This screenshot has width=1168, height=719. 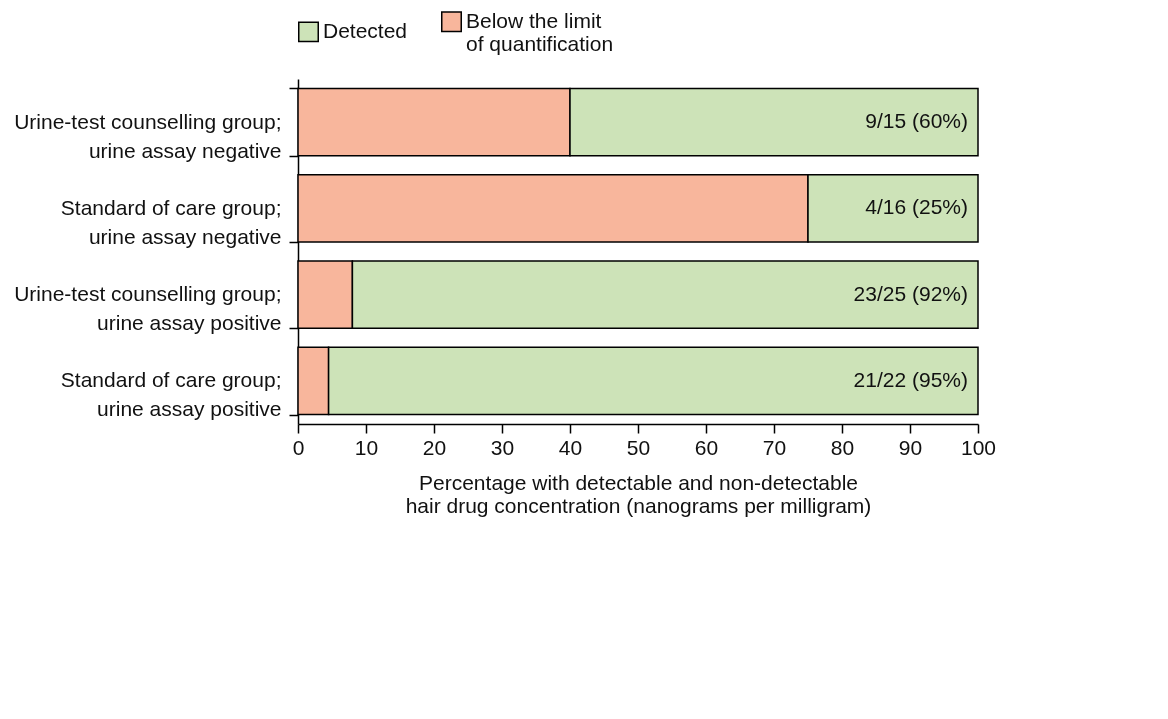 I want to click on legend-label: Detected, so click(x=365, y=30).